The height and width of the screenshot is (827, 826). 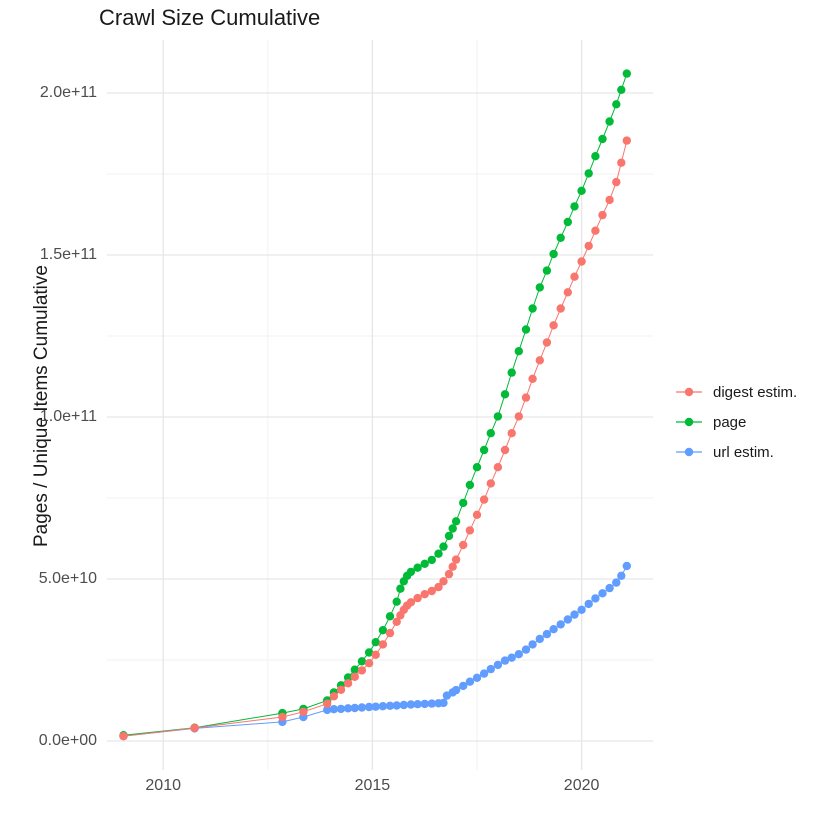 What do you see at coordinates (735, 452) in the screenshot?
I see `legend-item-url-estim: url estim.` at bounding box center [735, 452].